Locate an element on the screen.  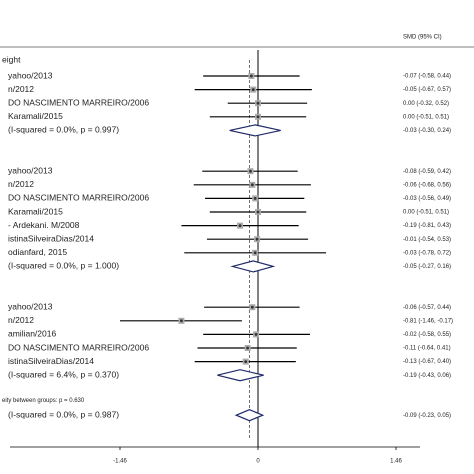
value-label: -0.81 (-1.46, -0.17) is located at coordinates (428, 321).